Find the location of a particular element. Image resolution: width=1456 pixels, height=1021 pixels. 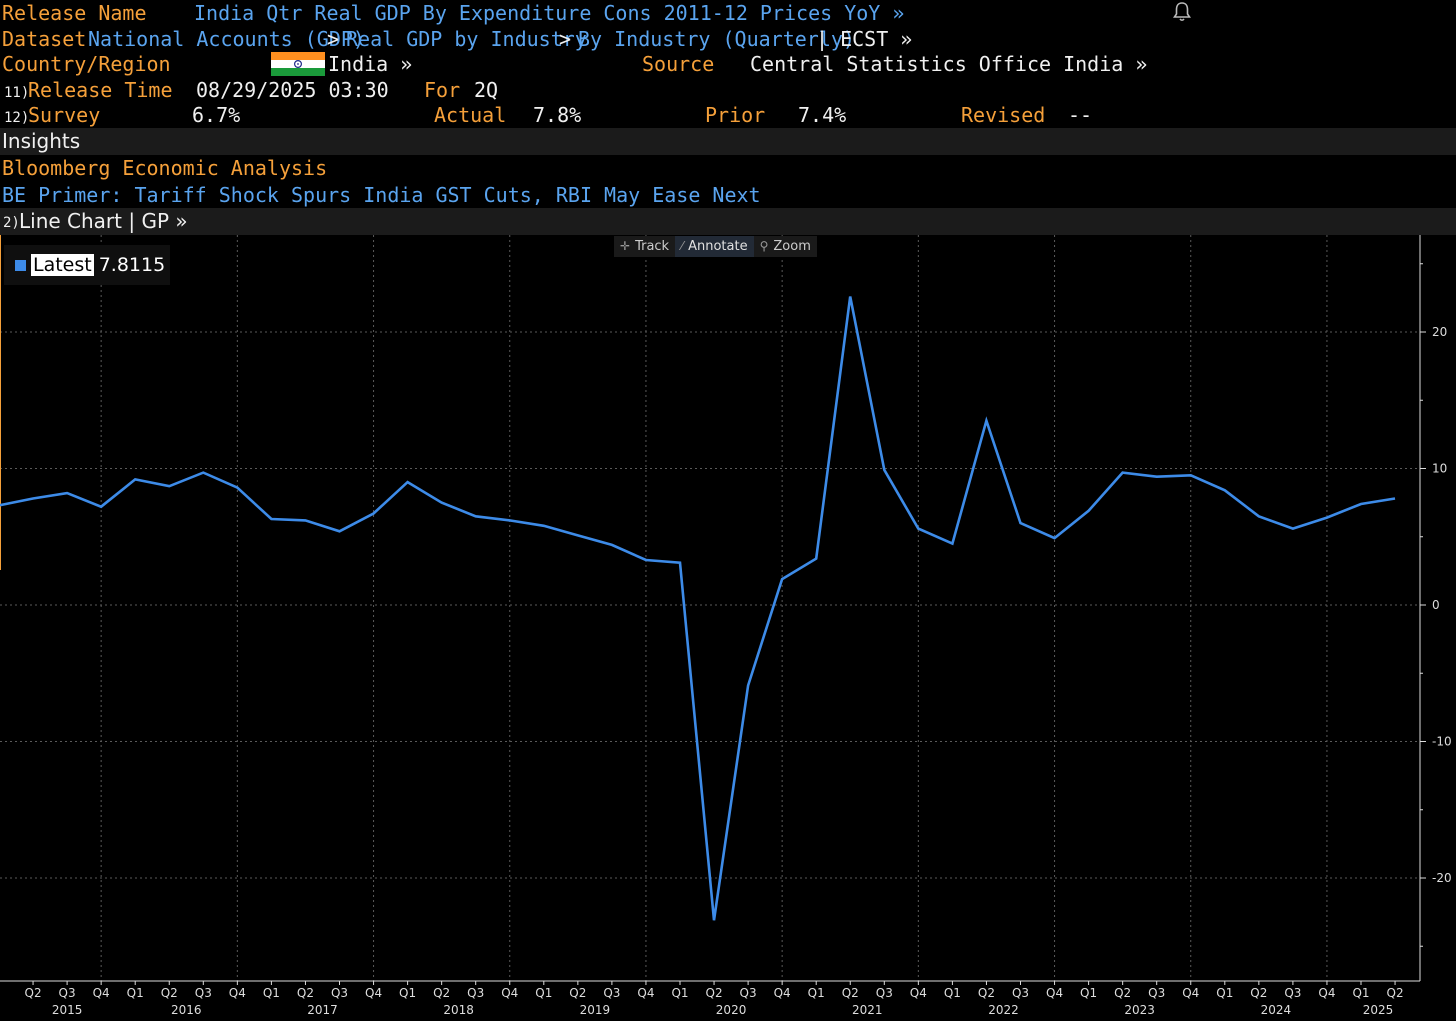

x-year-label: 2021 is located at coordinates (867, 1010).